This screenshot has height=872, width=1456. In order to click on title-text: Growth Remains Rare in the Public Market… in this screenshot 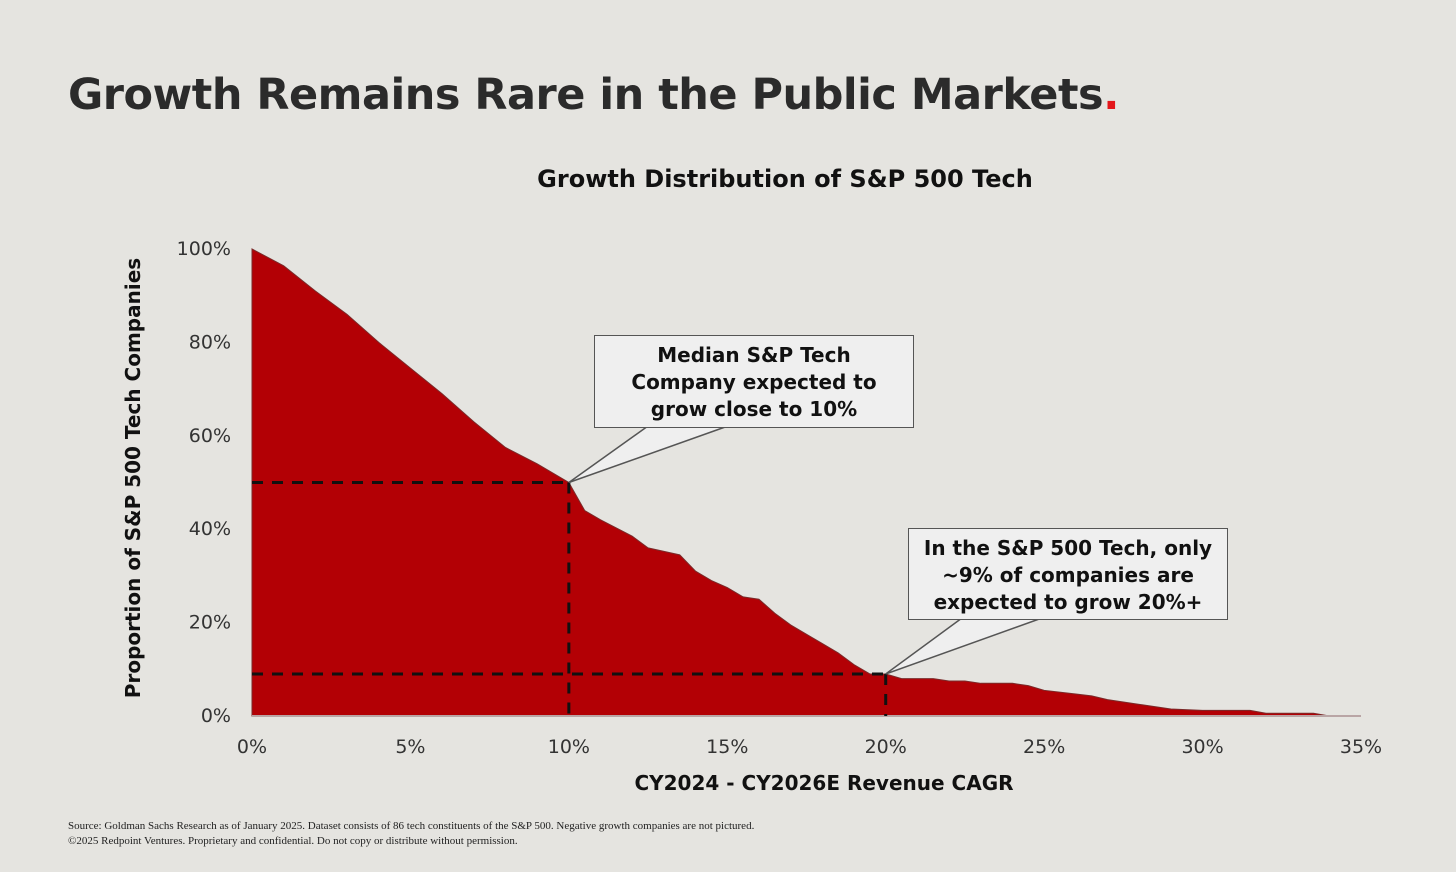, I will do `click(586, 95)`.